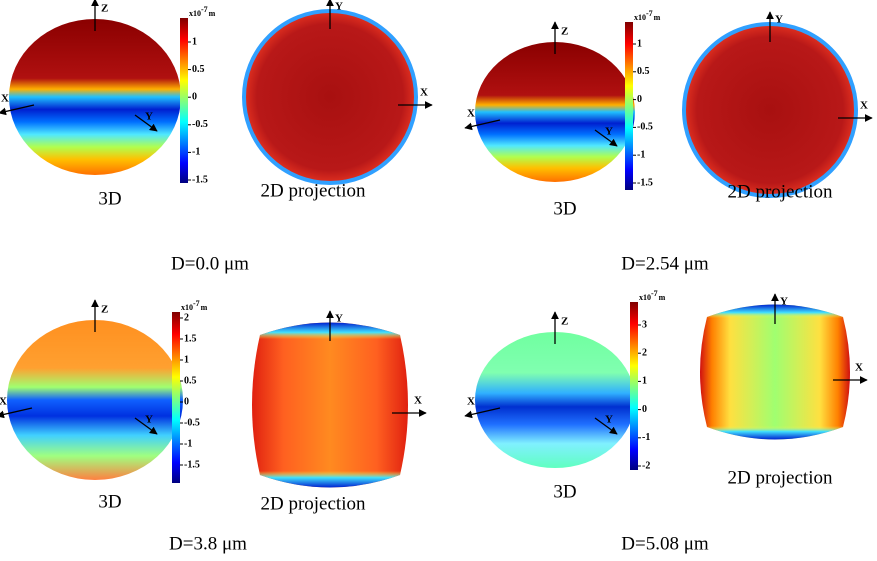  I want to click on colorbar-tick-label: 1.5, so click(190, 338).